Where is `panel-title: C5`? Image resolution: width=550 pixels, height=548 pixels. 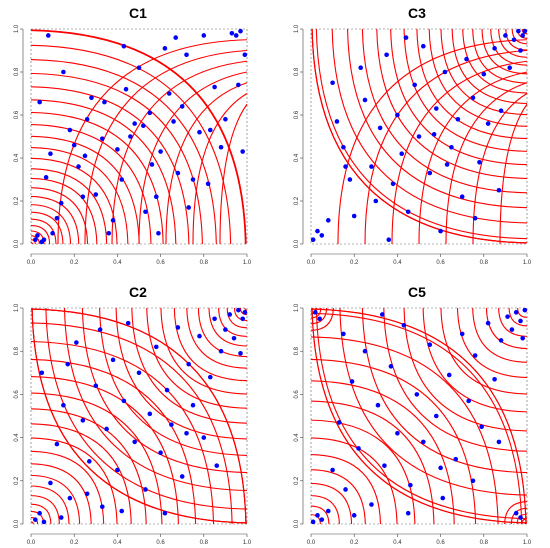 panel-title: C5 is located at coordinates (417, 292).